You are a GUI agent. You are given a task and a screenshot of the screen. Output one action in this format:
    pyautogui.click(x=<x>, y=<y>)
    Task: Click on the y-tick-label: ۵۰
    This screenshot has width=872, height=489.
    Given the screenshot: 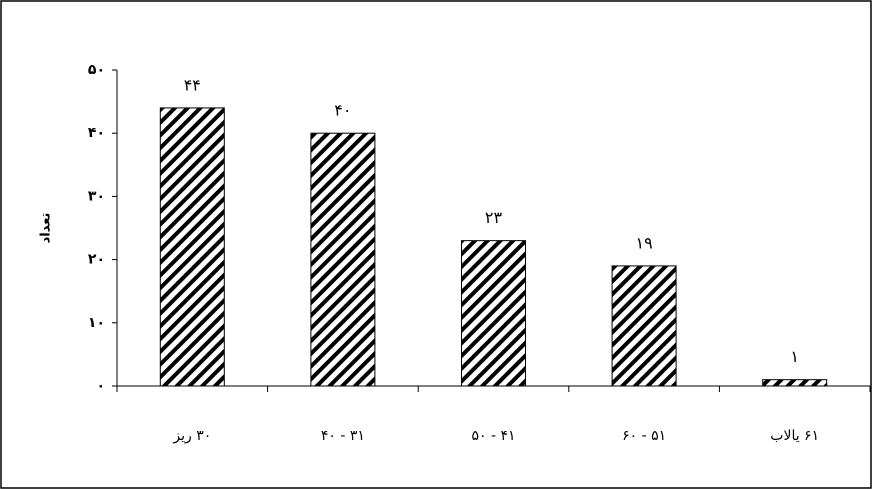 What is the action you would take?
    pyautogui.click(x=96, y=70)
    